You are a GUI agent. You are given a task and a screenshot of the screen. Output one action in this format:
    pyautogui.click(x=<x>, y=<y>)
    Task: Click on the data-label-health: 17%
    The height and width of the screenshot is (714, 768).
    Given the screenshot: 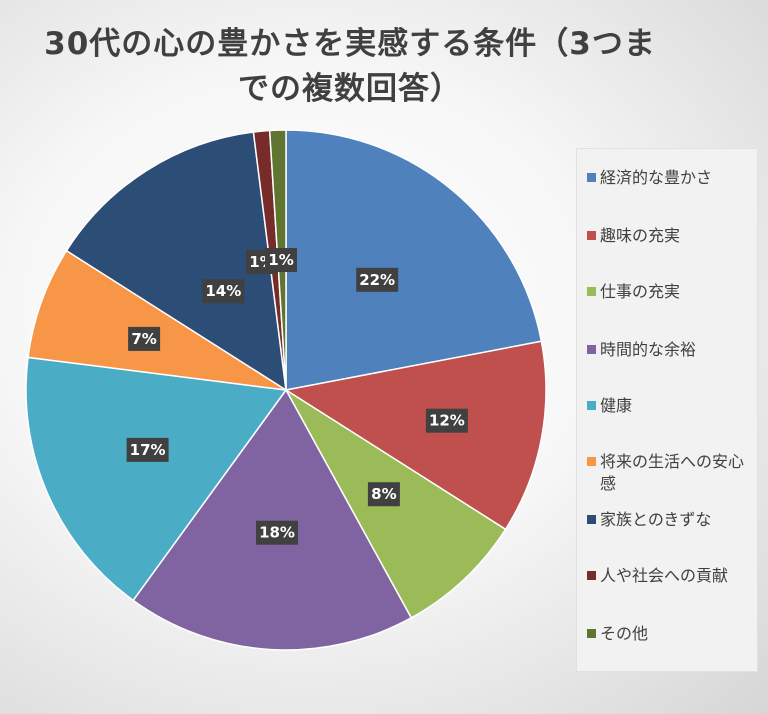 What is the action you would take?
    pyautogui.click(x=147, y=449)
    